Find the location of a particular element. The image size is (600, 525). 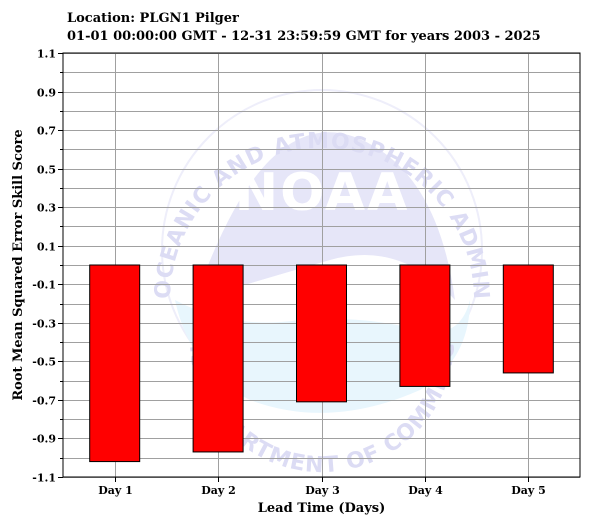

y-tick-label: -0.9 is located at coordinates (44, 439).